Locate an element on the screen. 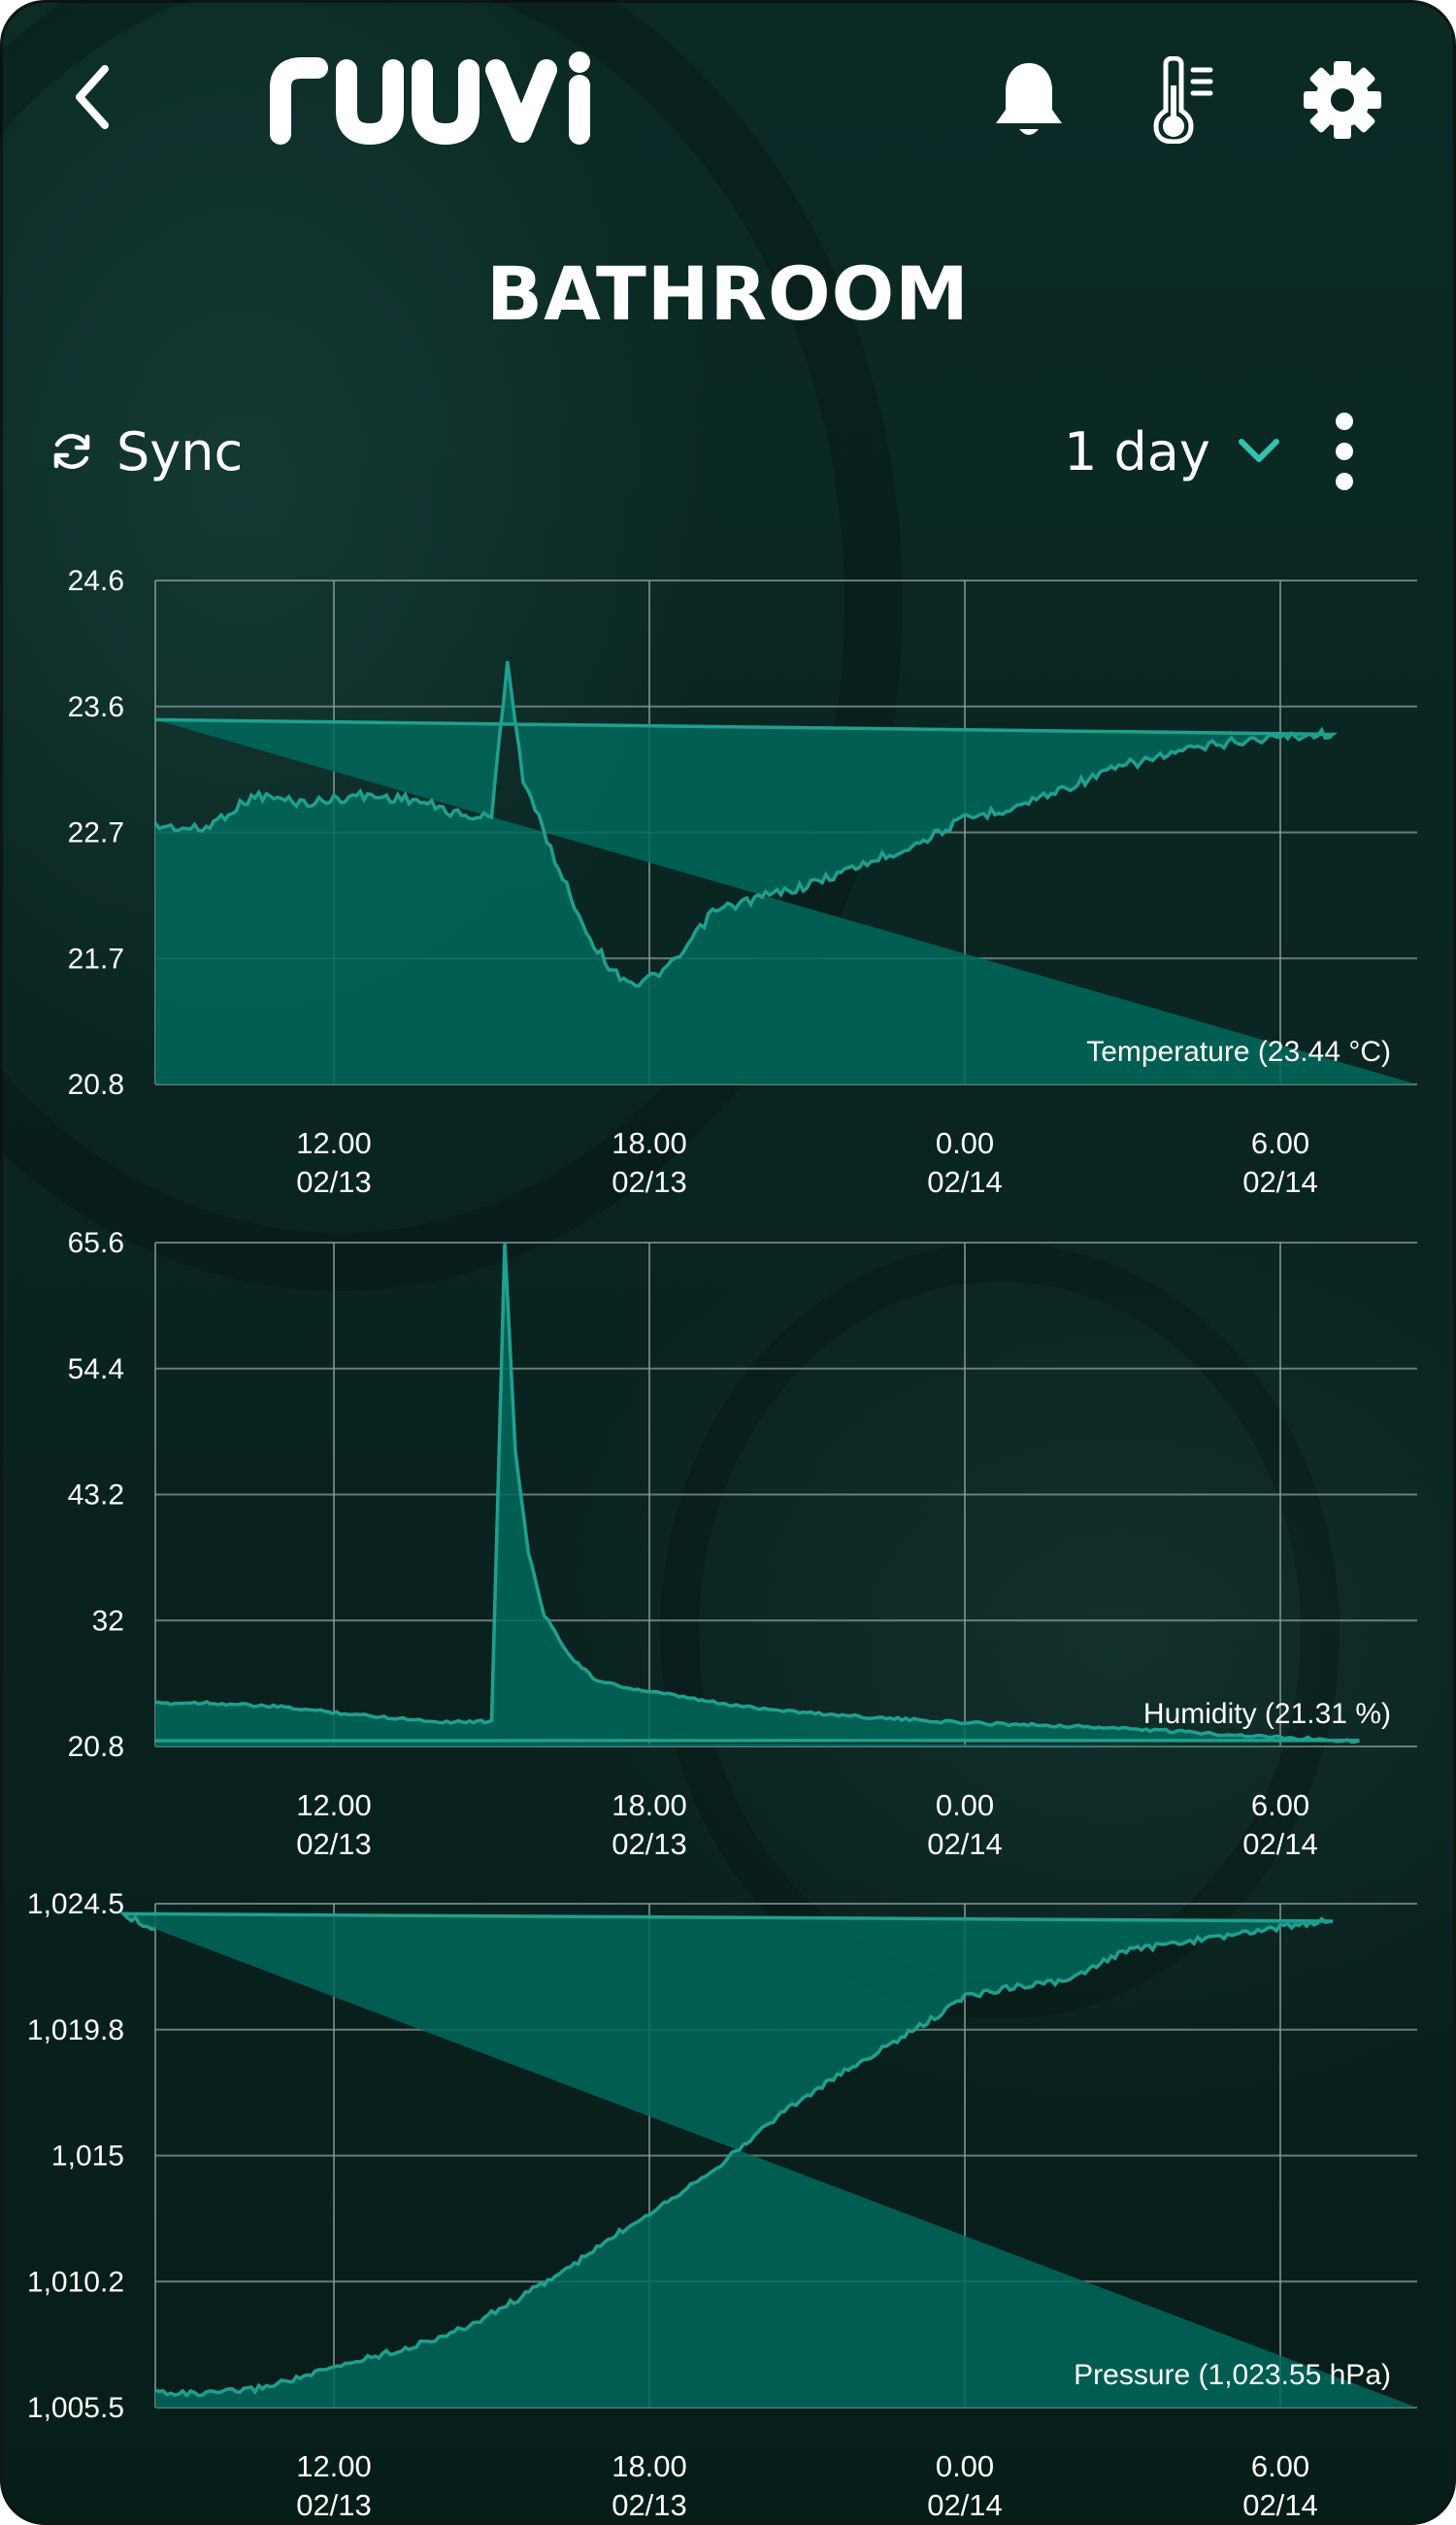  gear-icon is located at coordinates (1342, 99).